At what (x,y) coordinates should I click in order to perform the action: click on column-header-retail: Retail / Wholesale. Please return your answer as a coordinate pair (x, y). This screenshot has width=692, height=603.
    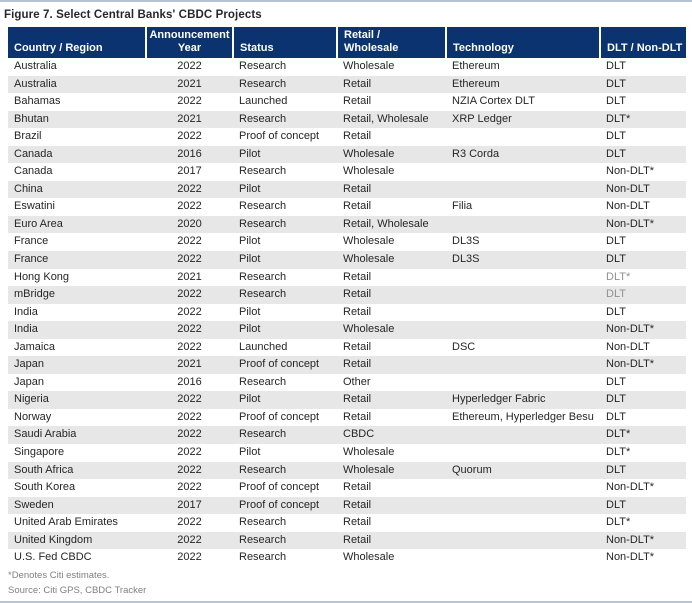
    Looking at the image, I should click on (391, 42).